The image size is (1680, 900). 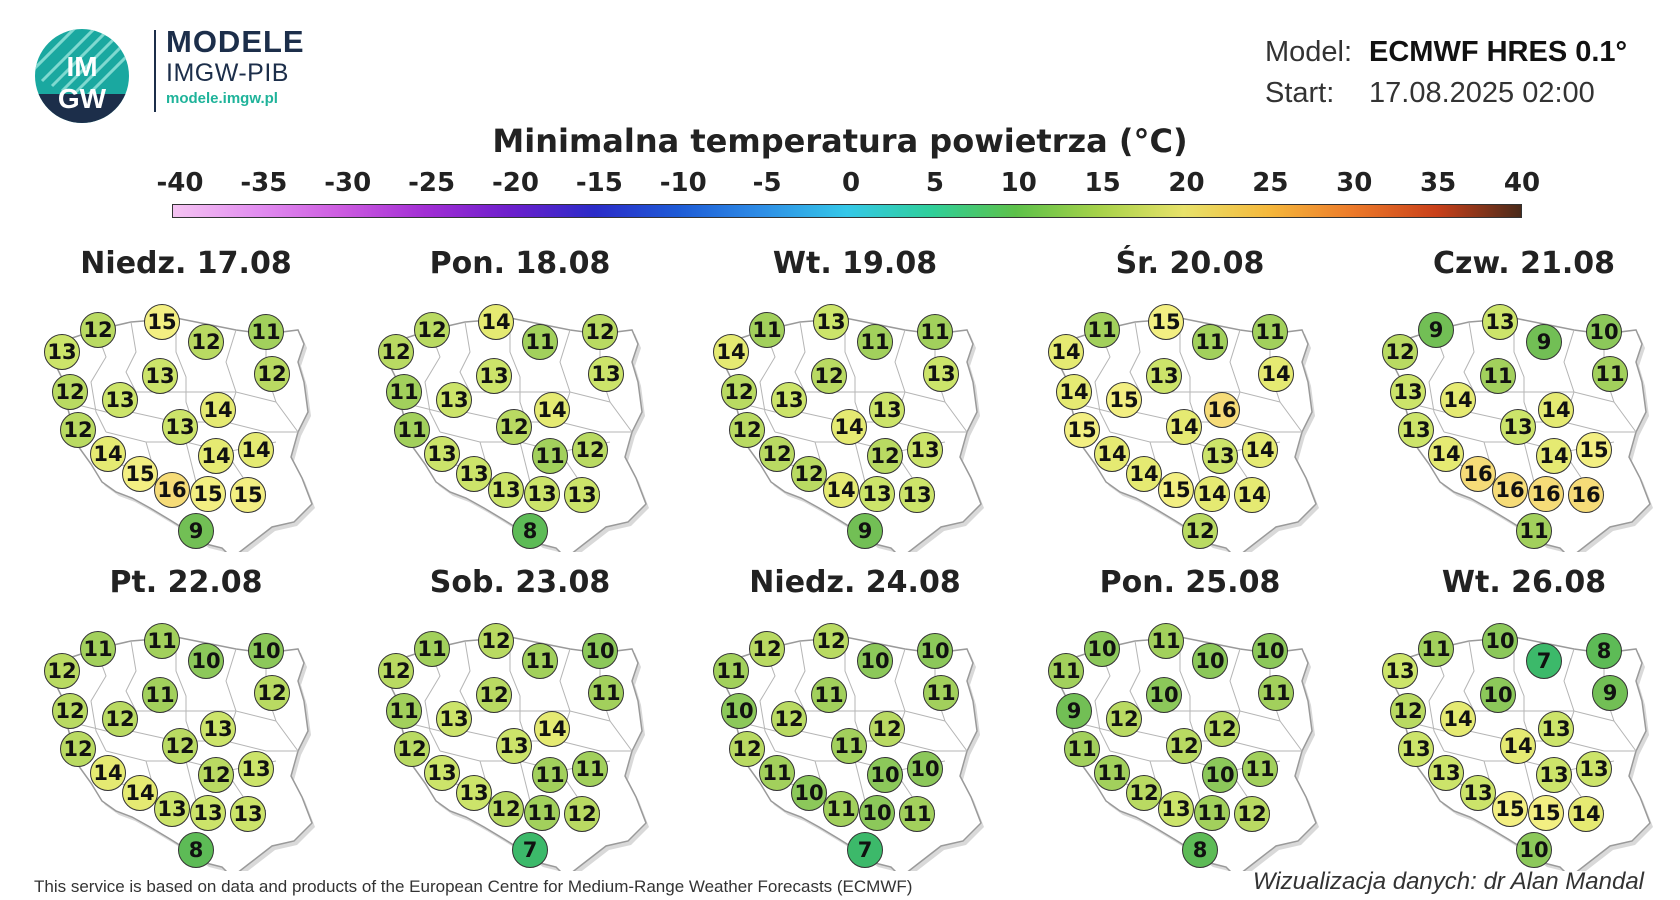 What do you see at coordinates (235, 41) in the screenshot?
I see `brand-title: MODELE` at bounding box center [235, 41].